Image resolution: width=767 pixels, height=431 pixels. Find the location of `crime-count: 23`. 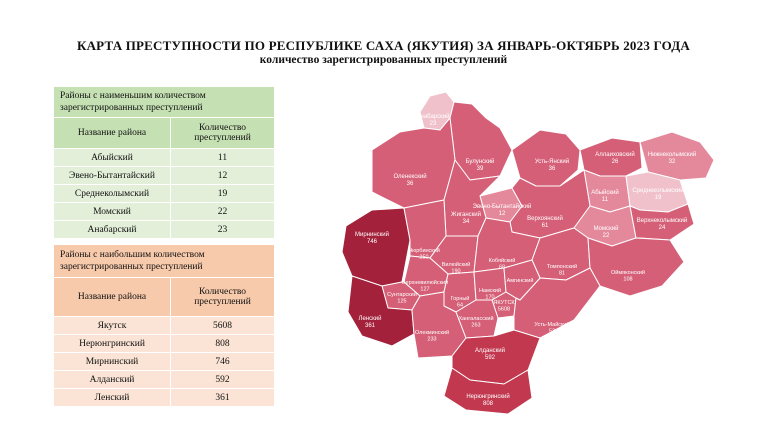

crime-count: 23 is located at coordinates (222, 229).